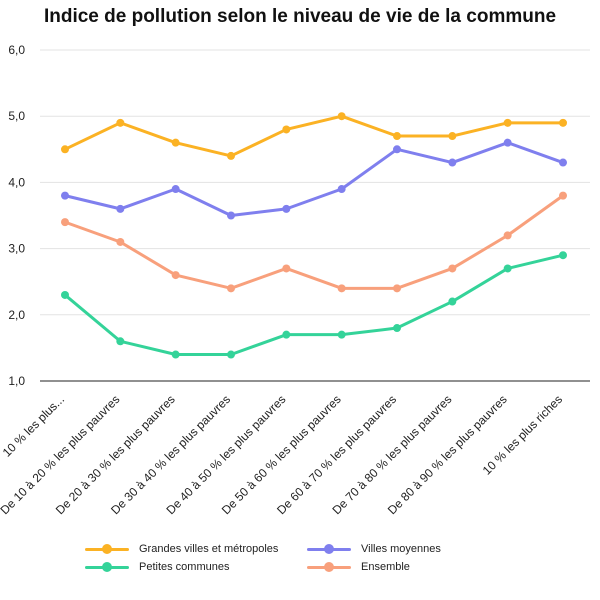  I want to click on y-tick-label: 6,0, so click(16, 50).